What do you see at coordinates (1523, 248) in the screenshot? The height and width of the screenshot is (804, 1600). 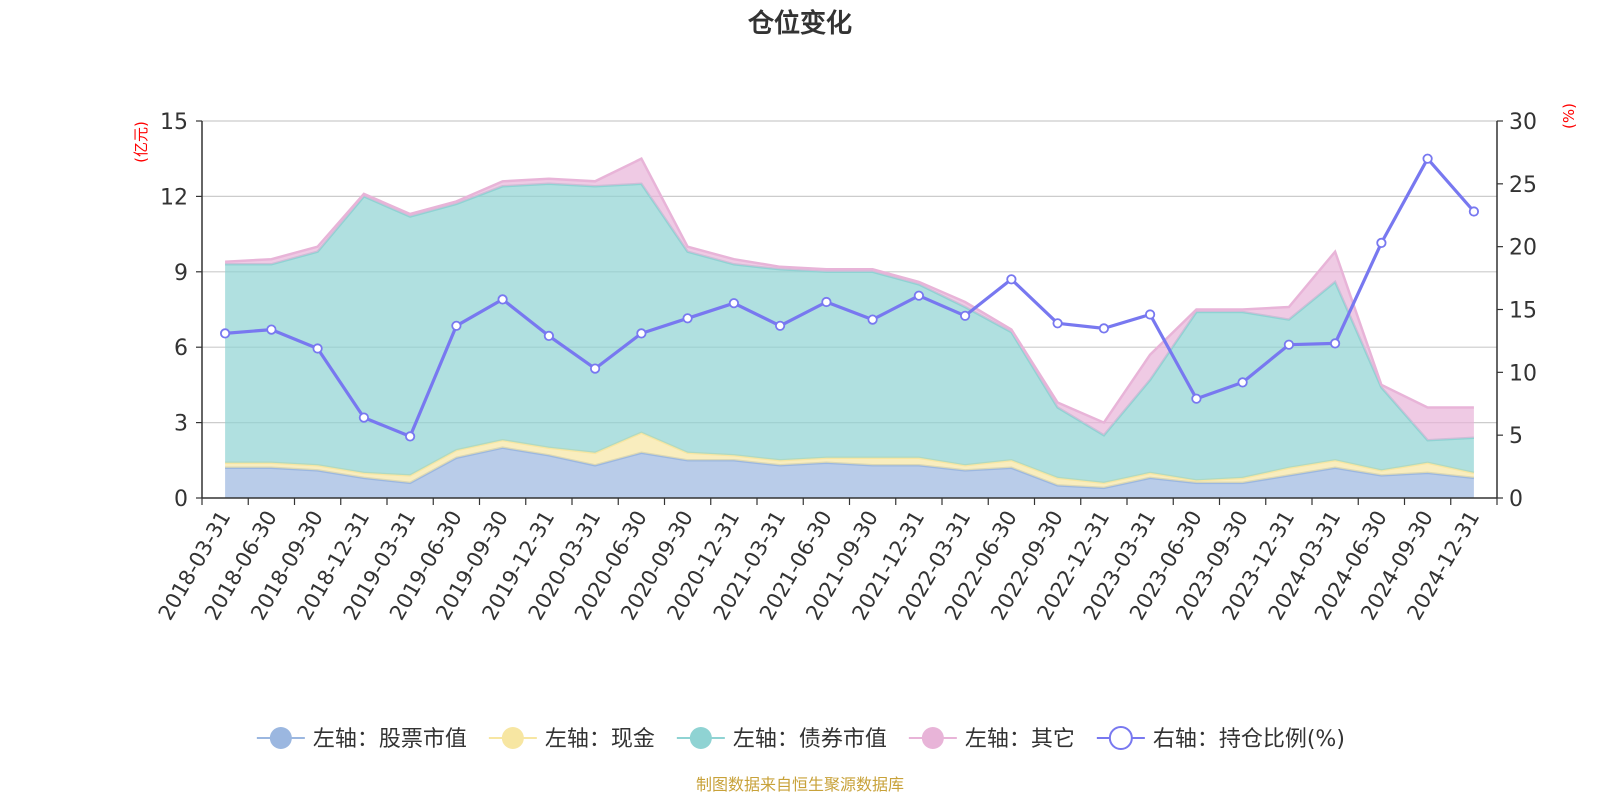 I see `right-axis-tick-label: 20` at bounding box center [1523, 248].